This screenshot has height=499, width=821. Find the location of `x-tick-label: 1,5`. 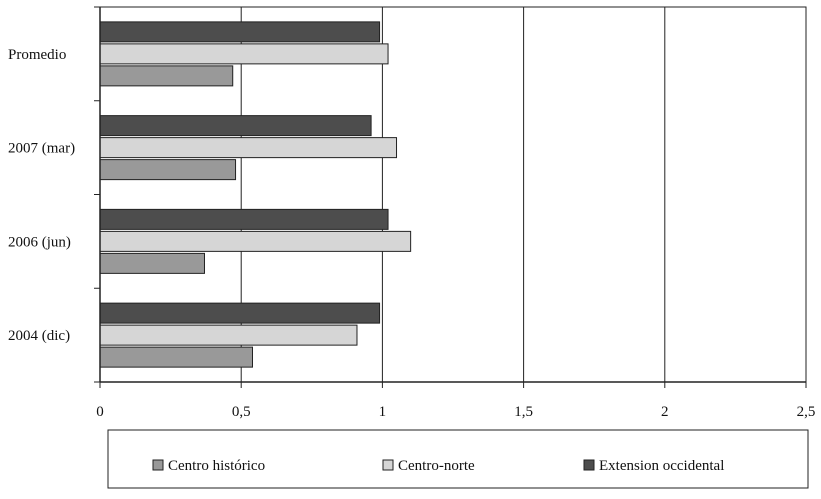

x-tick-label: 1,5 is located at coordinates (523, 412).